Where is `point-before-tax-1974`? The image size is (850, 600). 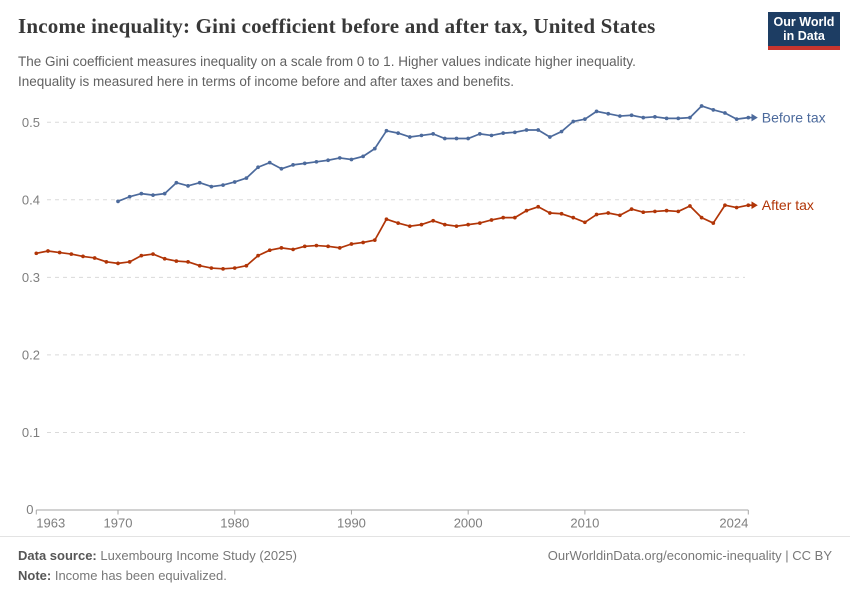
point-before-tax-1974 is located at coordinates (164, 193).